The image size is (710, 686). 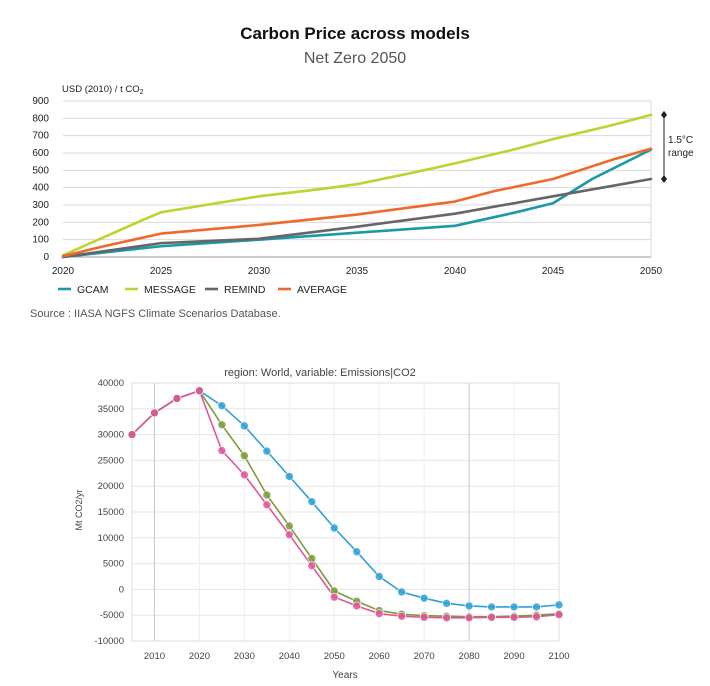 What do you see at coordinates (40, 101) in the screenshot?
I see `y-tick-label: 900` at bounding box center [40, 101].